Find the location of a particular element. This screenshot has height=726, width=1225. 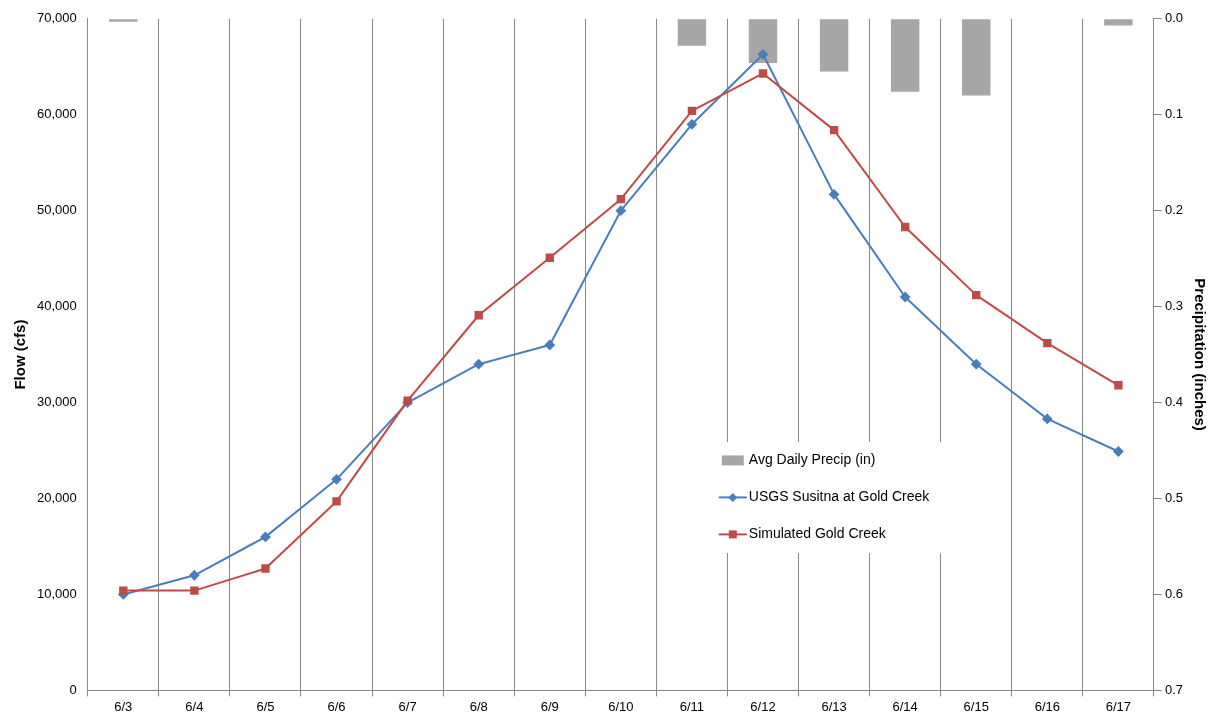

y2-tick-label: 0.1 is located at coordinates (1174, 114).